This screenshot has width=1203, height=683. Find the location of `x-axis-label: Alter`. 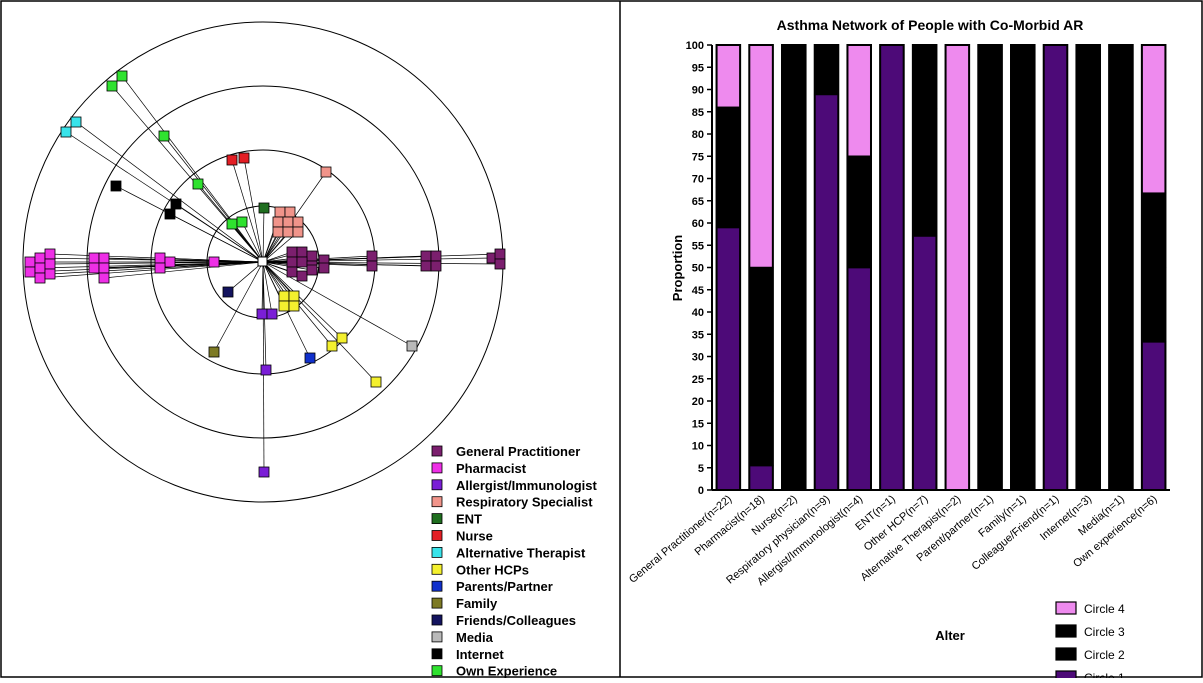

x-axis-label: Alter is located at coordinates (950, 635).